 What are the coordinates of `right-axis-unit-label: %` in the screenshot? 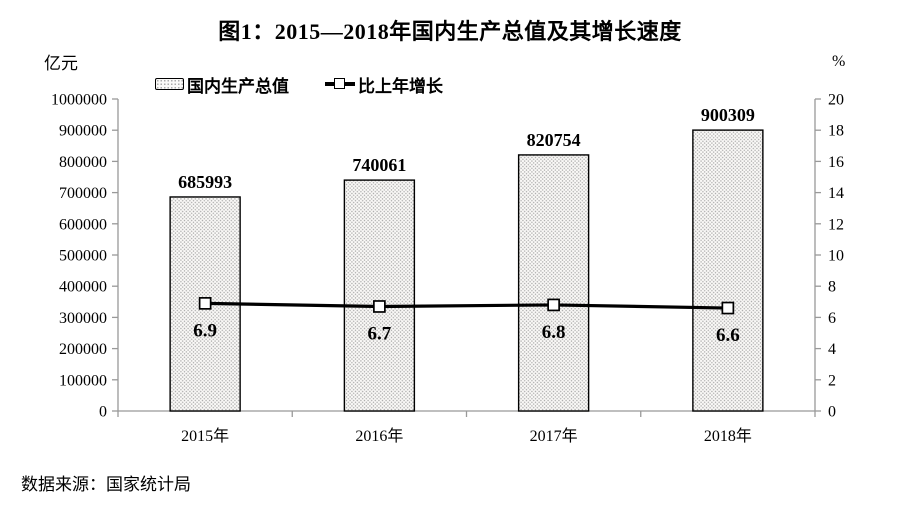 It's located at (839, 61).